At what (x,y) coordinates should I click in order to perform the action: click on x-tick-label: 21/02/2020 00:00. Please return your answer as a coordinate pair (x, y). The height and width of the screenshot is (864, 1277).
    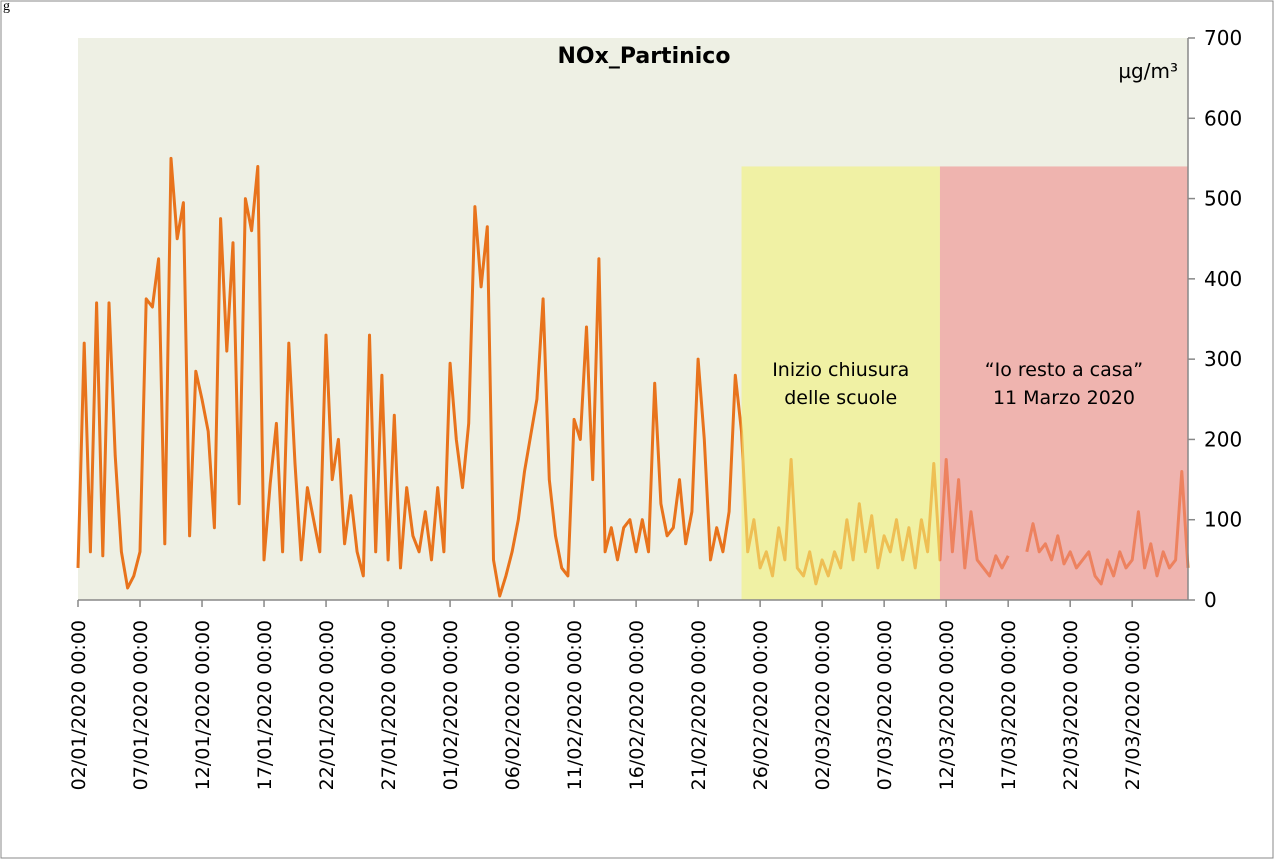
    Looking at the image, I should click on (699, 705).